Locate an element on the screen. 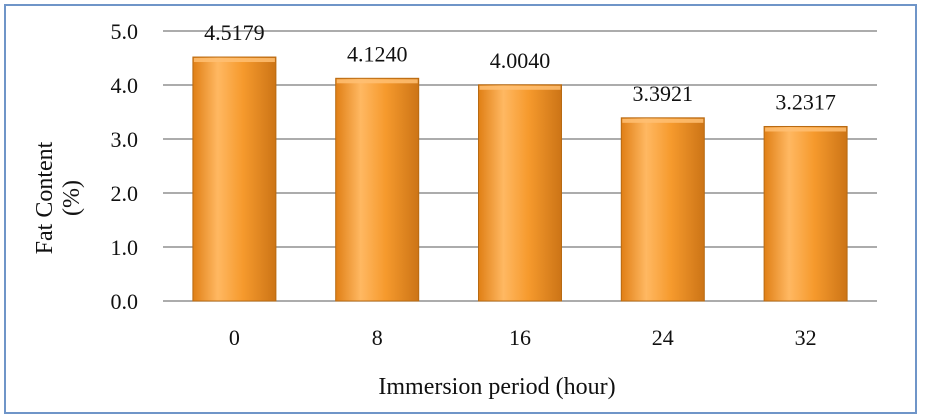  x-tick-label: 8 is located at coordinates (377, 337).